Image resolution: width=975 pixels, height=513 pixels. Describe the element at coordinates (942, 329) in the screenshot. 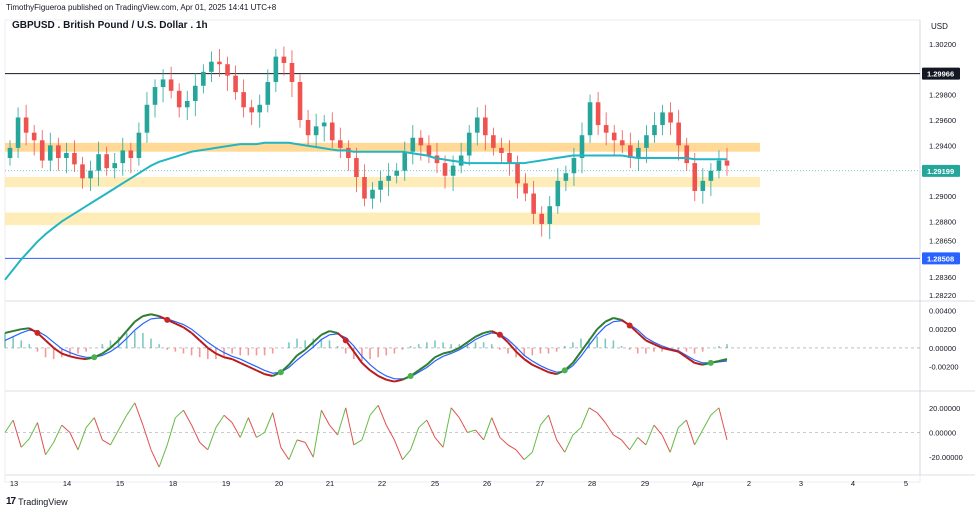

I see `macd-tick-label: 0.00200` at that location.